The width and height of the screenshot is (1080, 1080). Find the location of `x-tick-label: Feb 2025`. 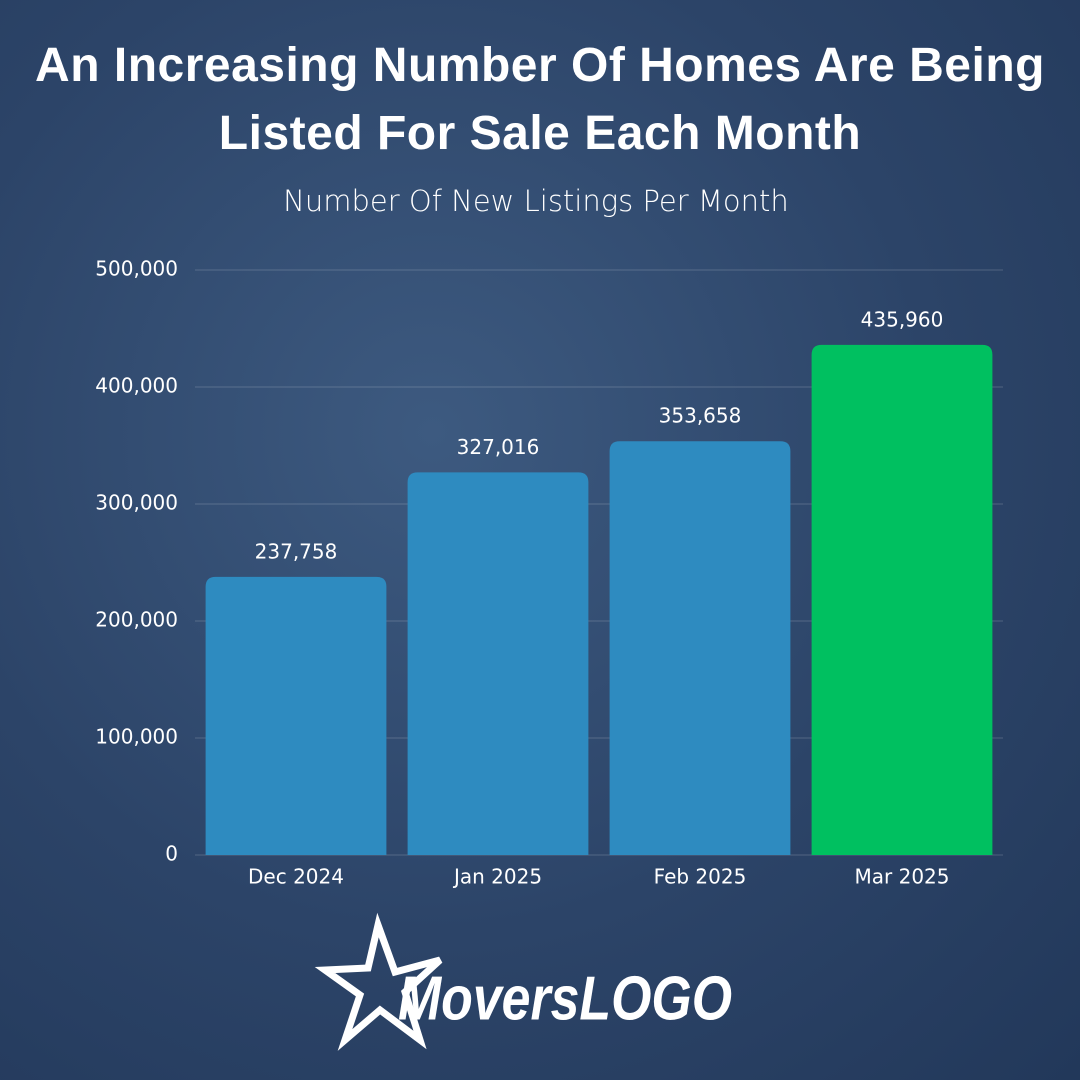

x-tick-label: Feb 2025 is located at coordinates (700, 877).